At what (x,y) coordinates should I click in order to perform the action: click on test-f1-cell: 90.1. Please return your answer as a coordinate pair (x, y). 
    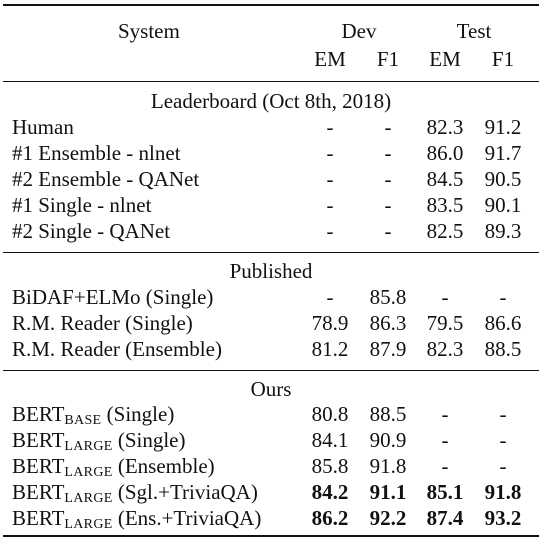
    Looking at the image, I should click on (503, 205).